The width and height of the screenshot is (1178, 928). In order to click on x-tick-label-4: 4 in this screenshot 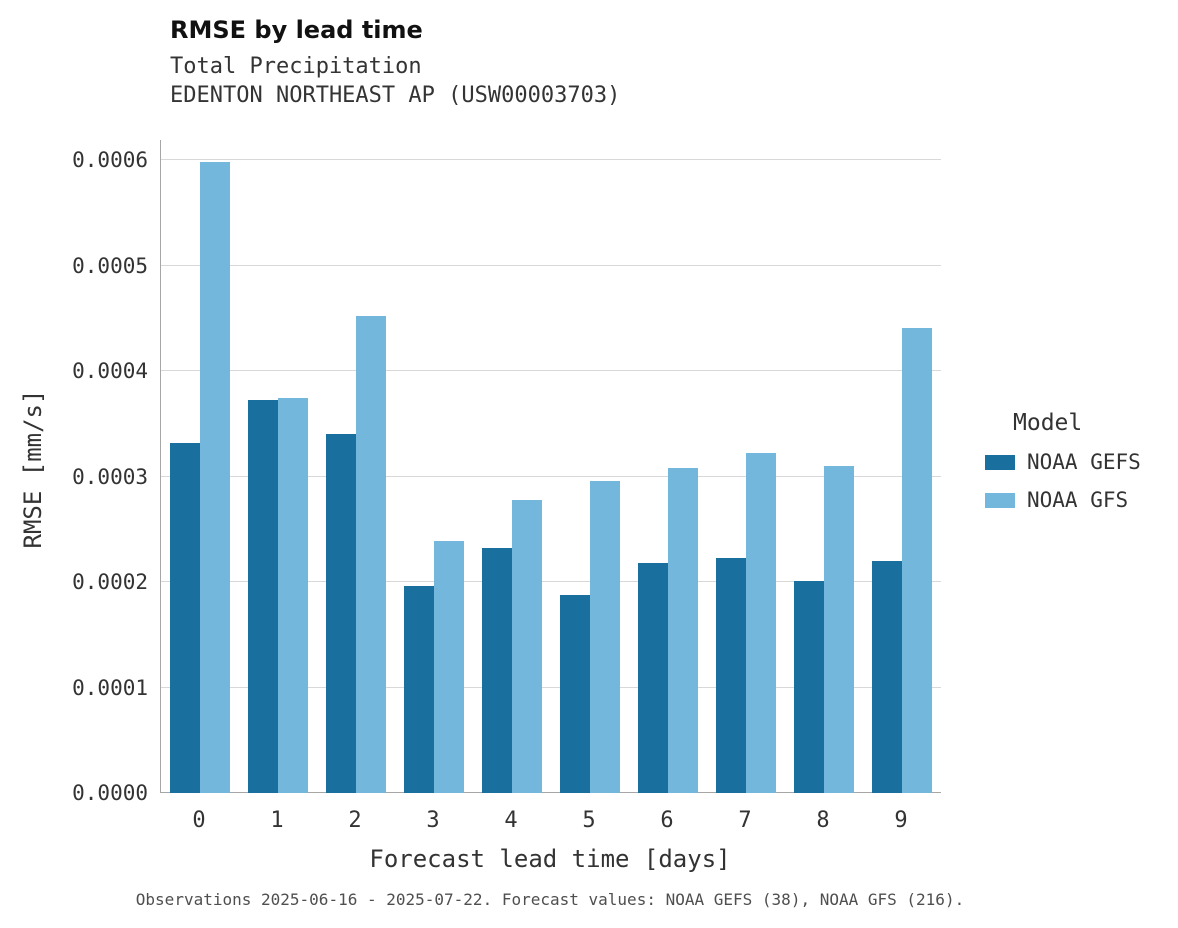, I will do `click(511, 820)`.